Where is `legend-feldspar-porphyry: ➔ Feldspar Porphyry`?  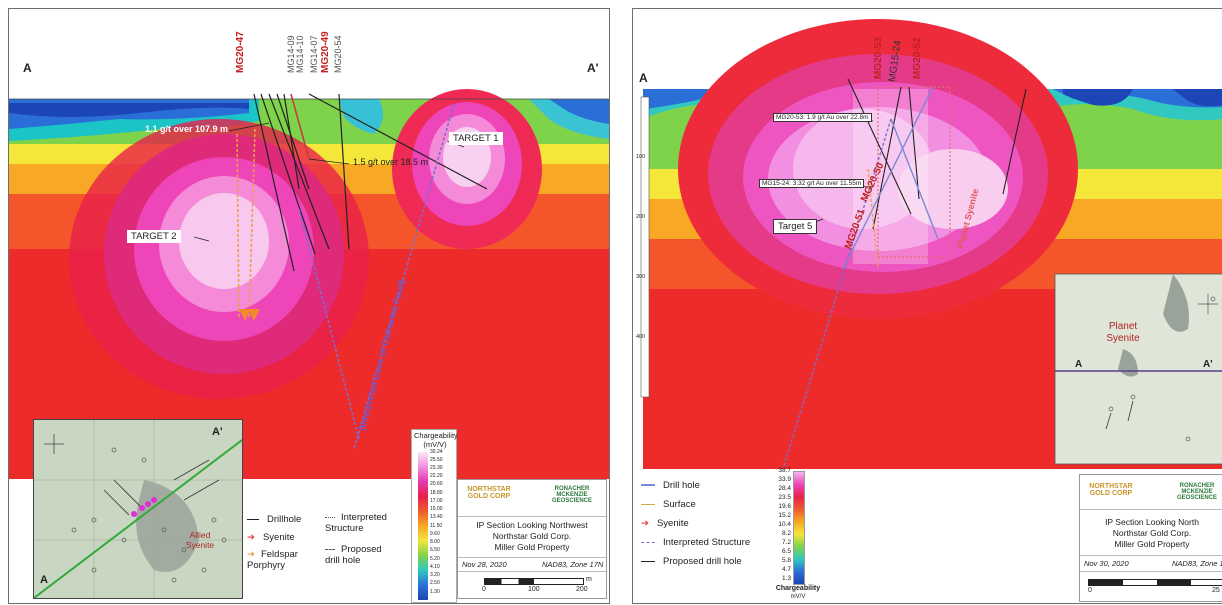 legend-feldspar-porphyry: ➔ Feldspar Porphyry is located at coordinates (272, 560).